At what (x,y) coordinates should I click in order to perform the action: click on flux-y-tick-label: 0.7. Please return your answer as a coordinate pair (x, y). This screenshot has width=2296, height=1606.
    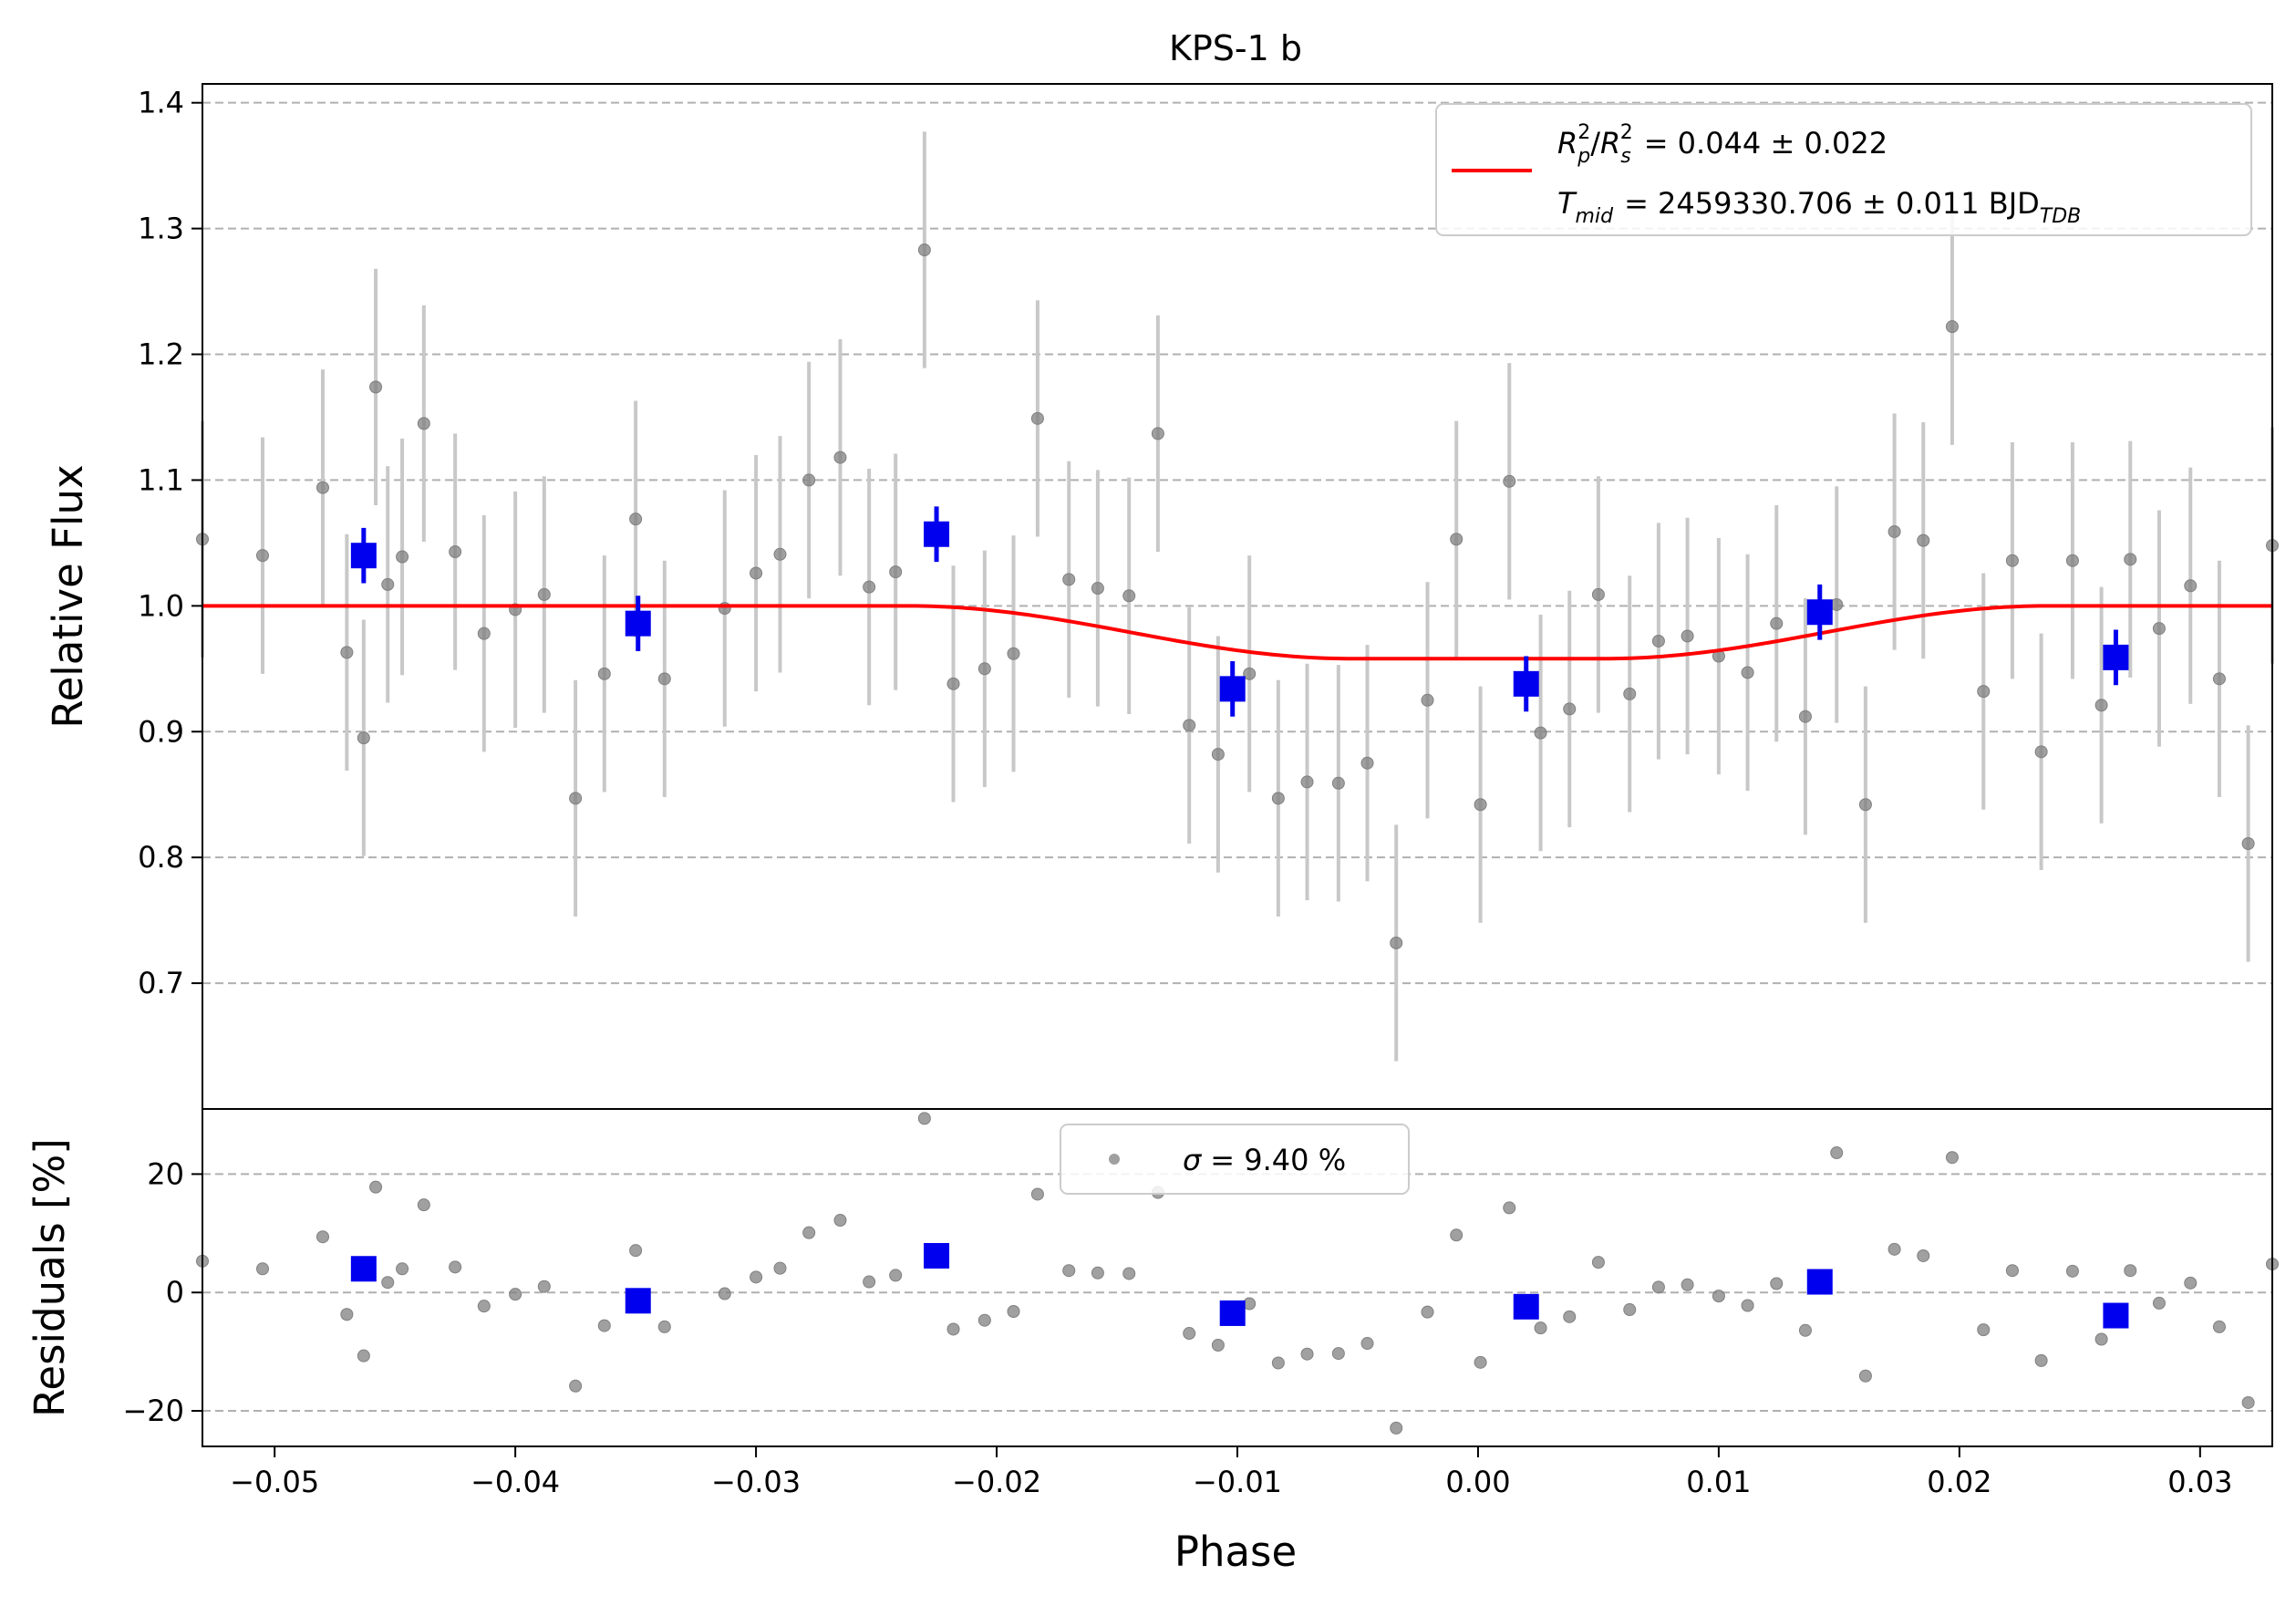
    Looking at the image, I should click on (161, 983).